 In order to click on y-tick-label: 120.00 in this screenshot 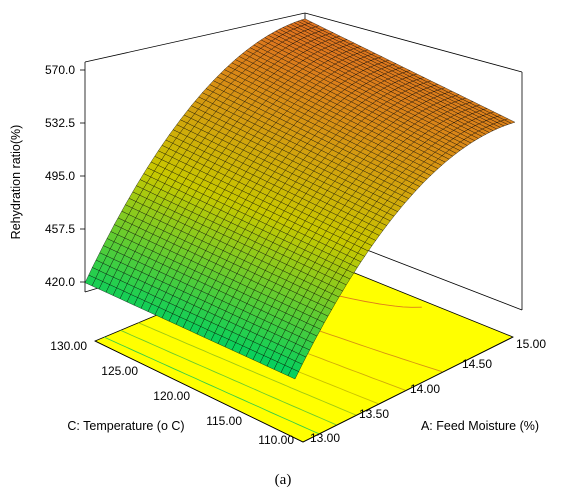, I will do `click(171, 396)`.